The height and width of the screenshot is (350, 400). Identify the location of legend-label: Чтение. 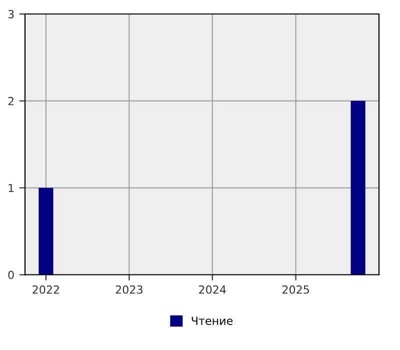
(212, 320).